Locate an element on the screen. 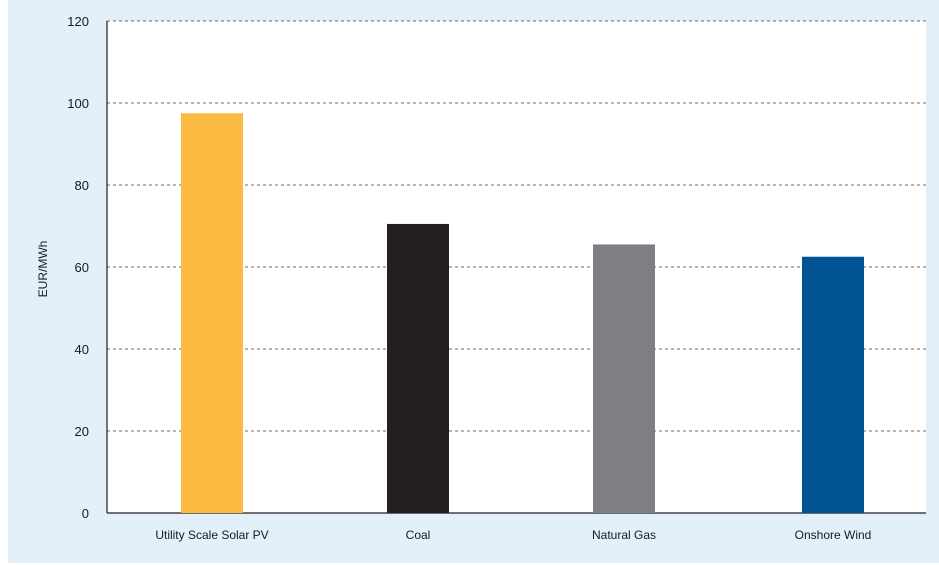 This screenshot has height=565, width=939. y-tick-label: 80 is located at coordinates (82, 185).